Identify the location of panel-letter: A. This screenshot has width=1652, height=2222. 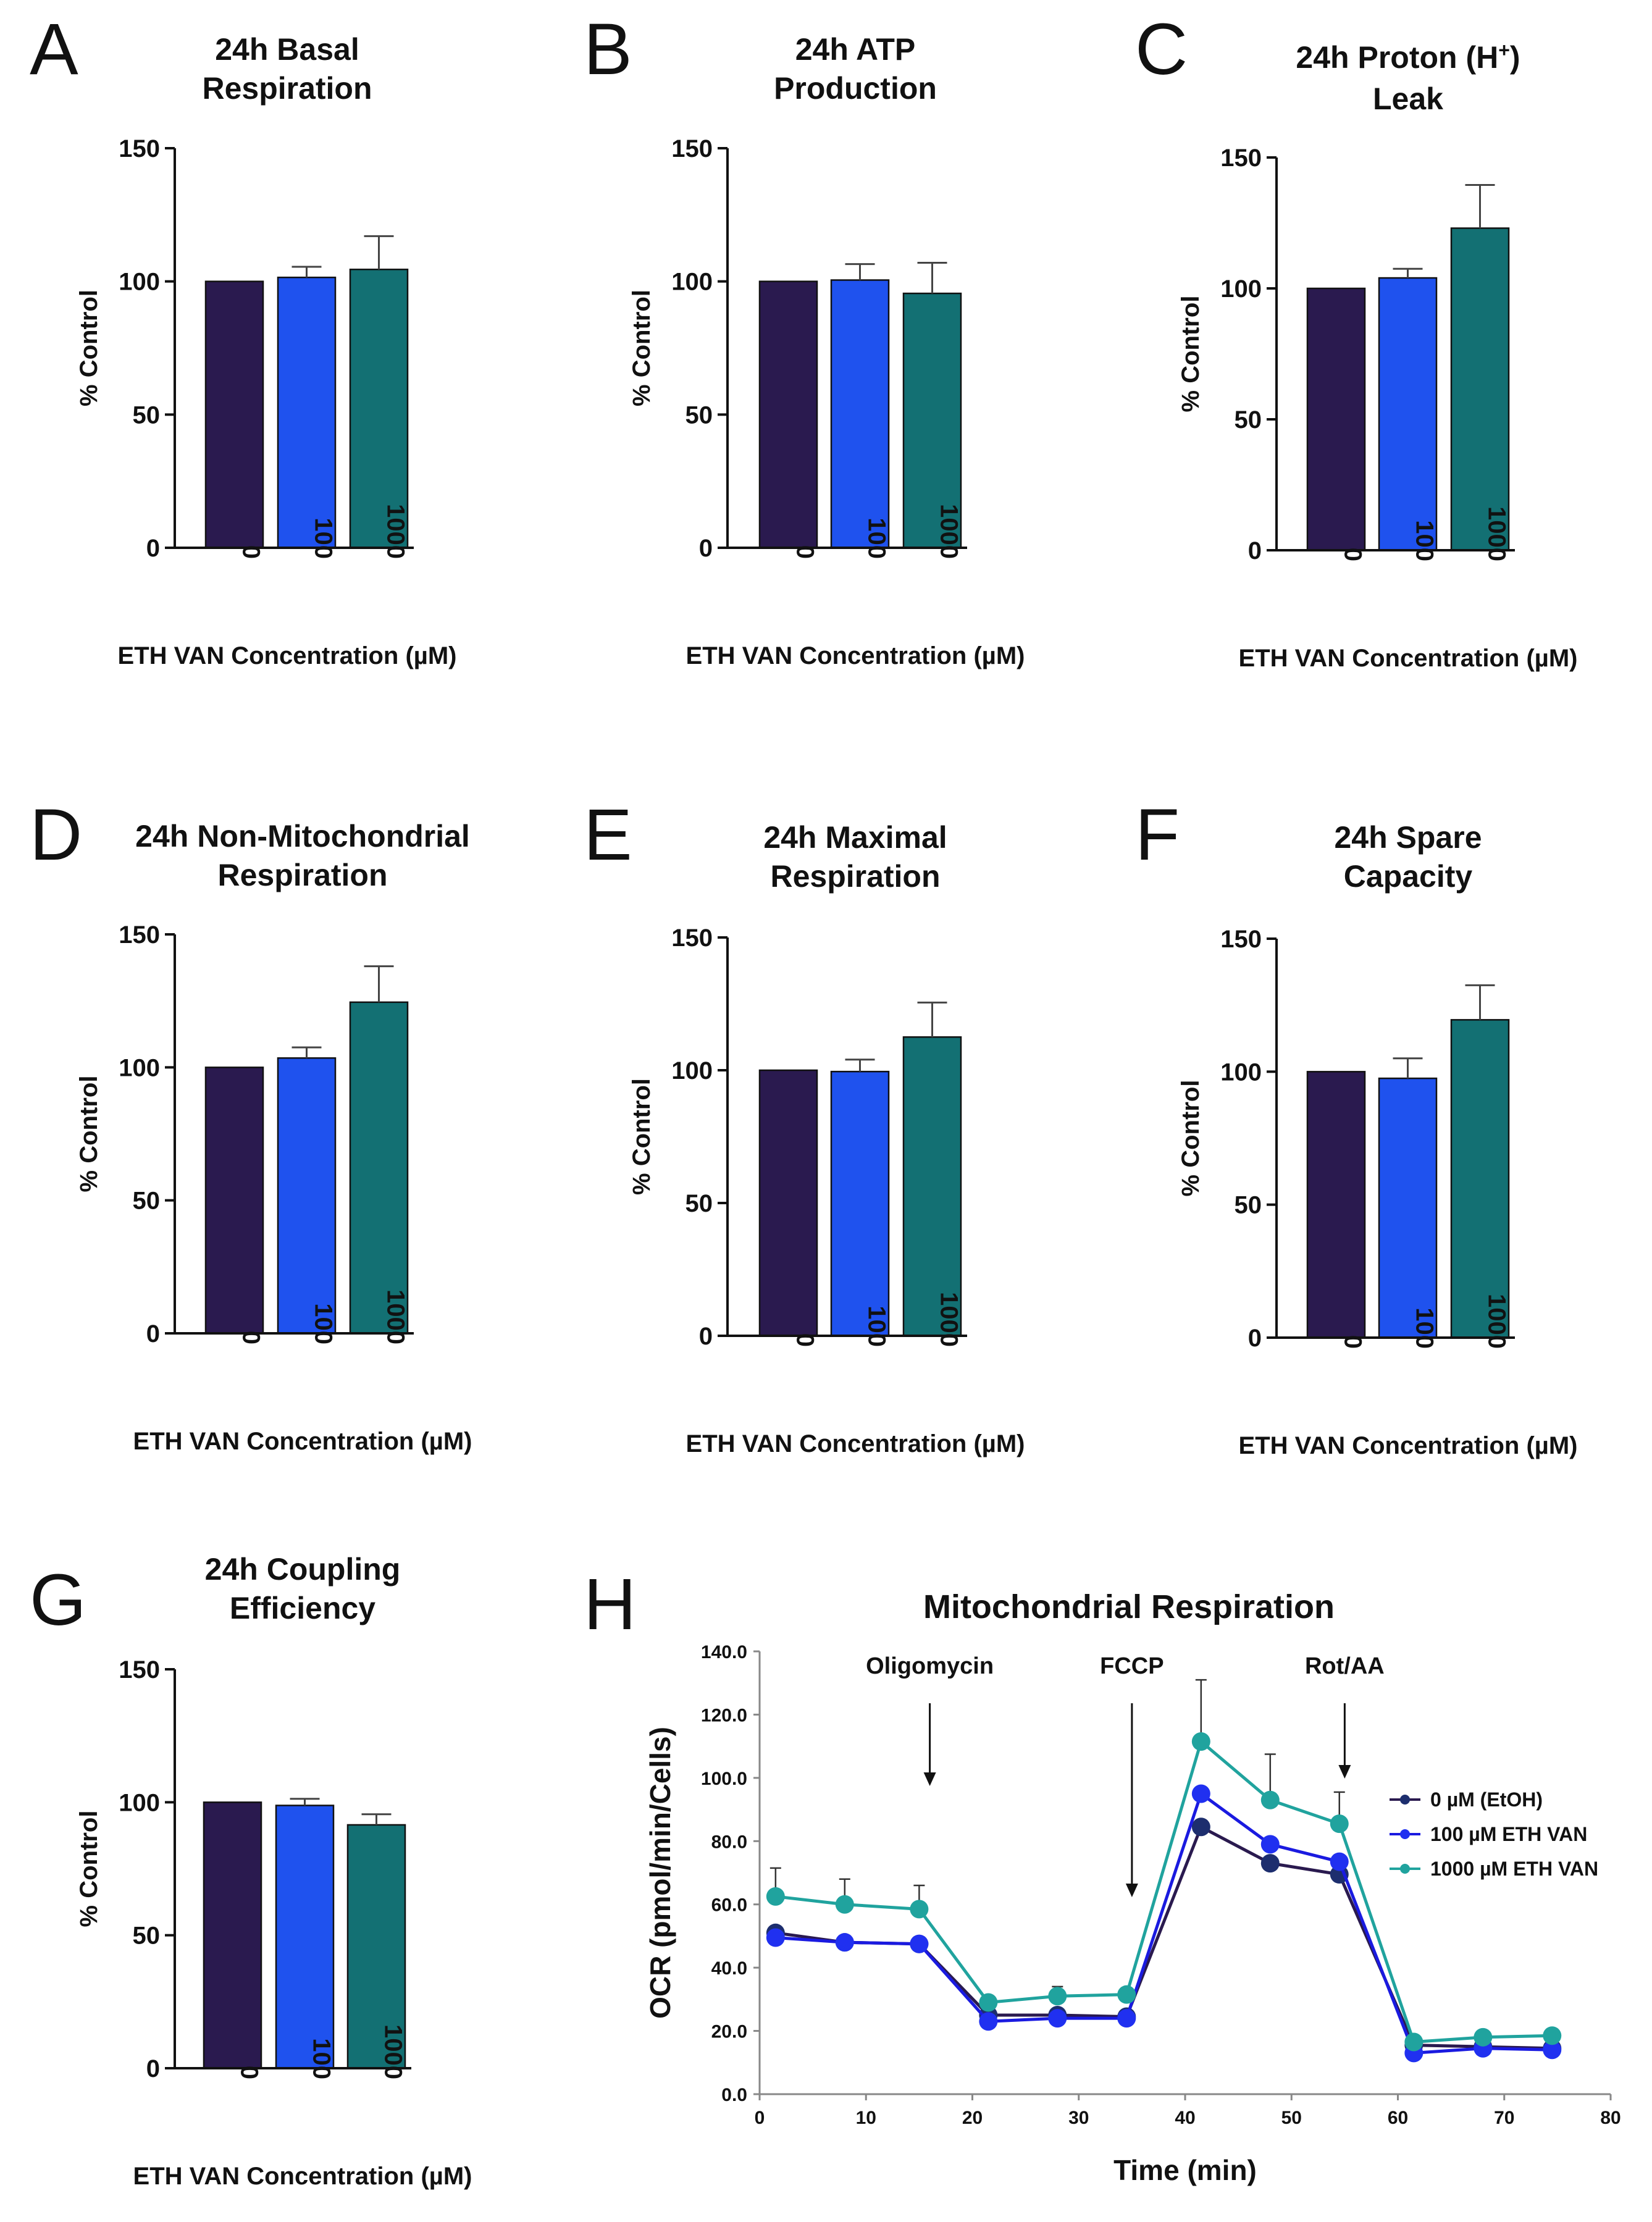
(54, 50).